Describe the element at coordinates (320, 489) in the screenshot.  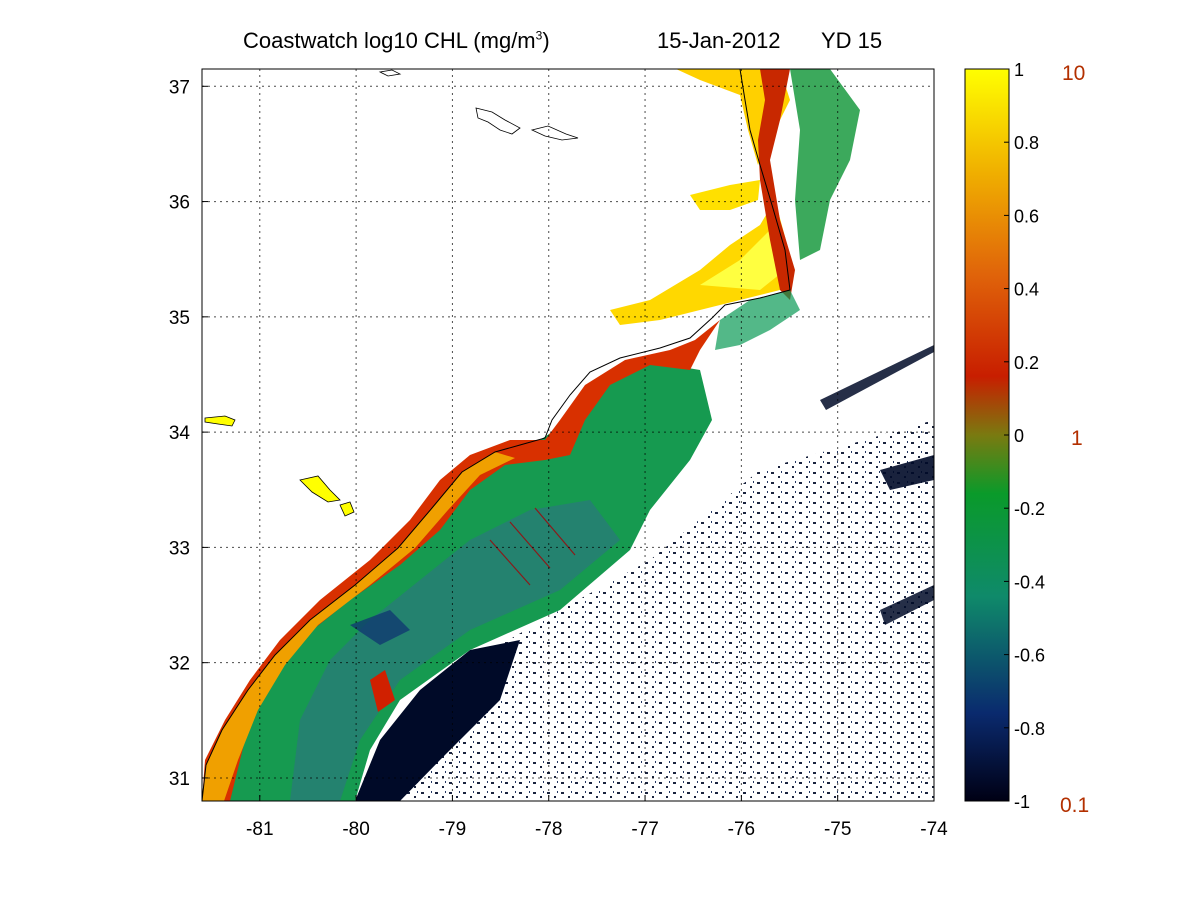
I see `lake-marion-outline` at that location.